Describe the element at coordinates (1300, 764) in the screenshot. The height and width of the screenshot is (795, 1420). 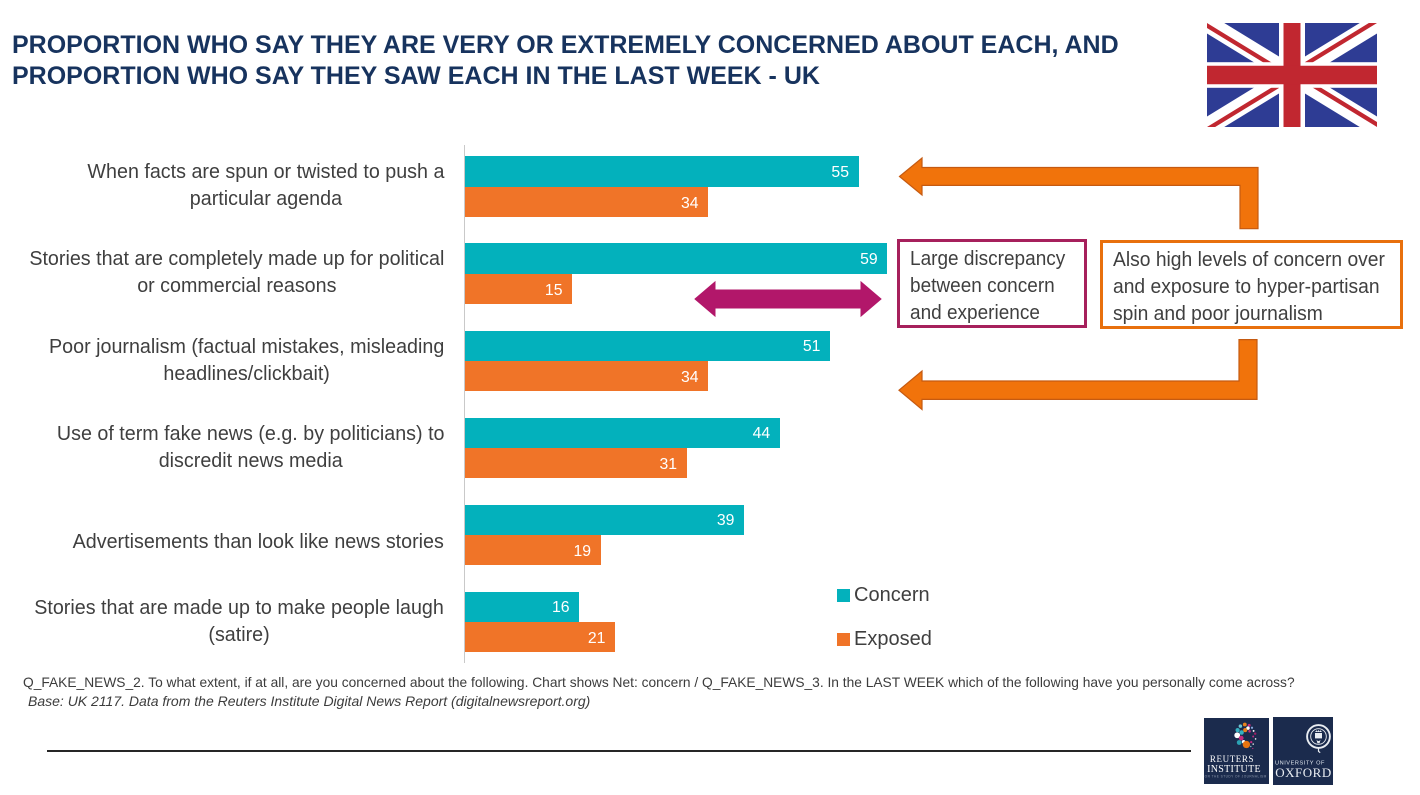
I see `svg-text: UNIVERSITY OF` at that location.